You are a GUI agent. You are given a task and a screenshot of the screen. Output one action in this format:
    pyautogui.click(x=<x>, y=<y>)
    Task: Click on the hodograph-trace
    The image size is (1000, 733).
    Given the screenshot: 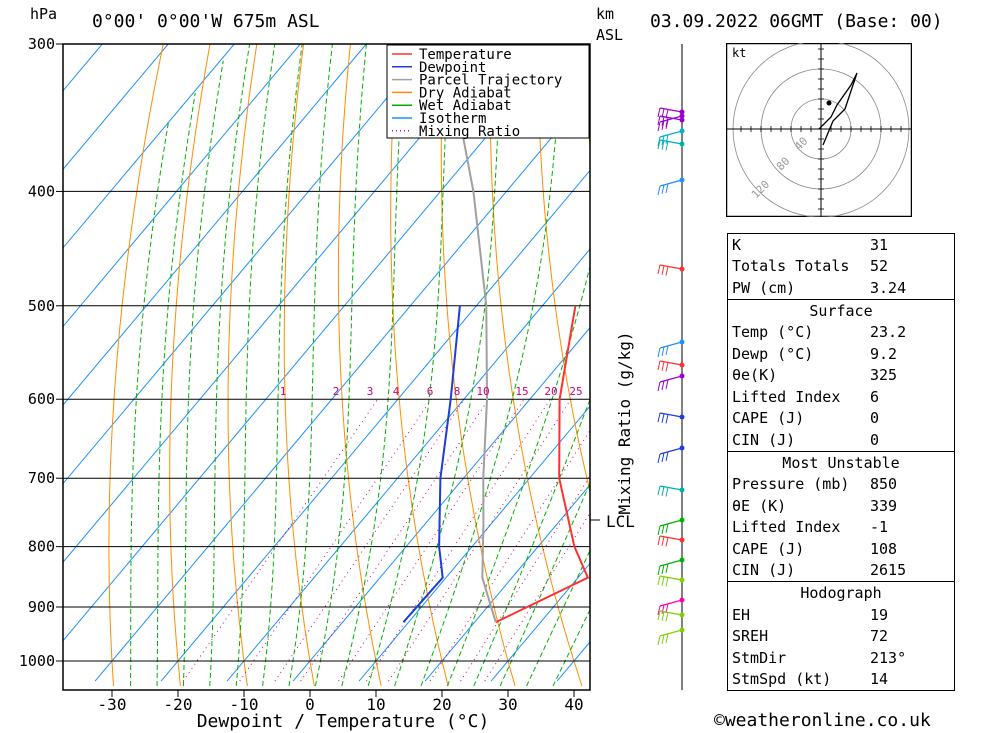 What is the action you would take?
    pyautogui.click(x=838, y=109)
    